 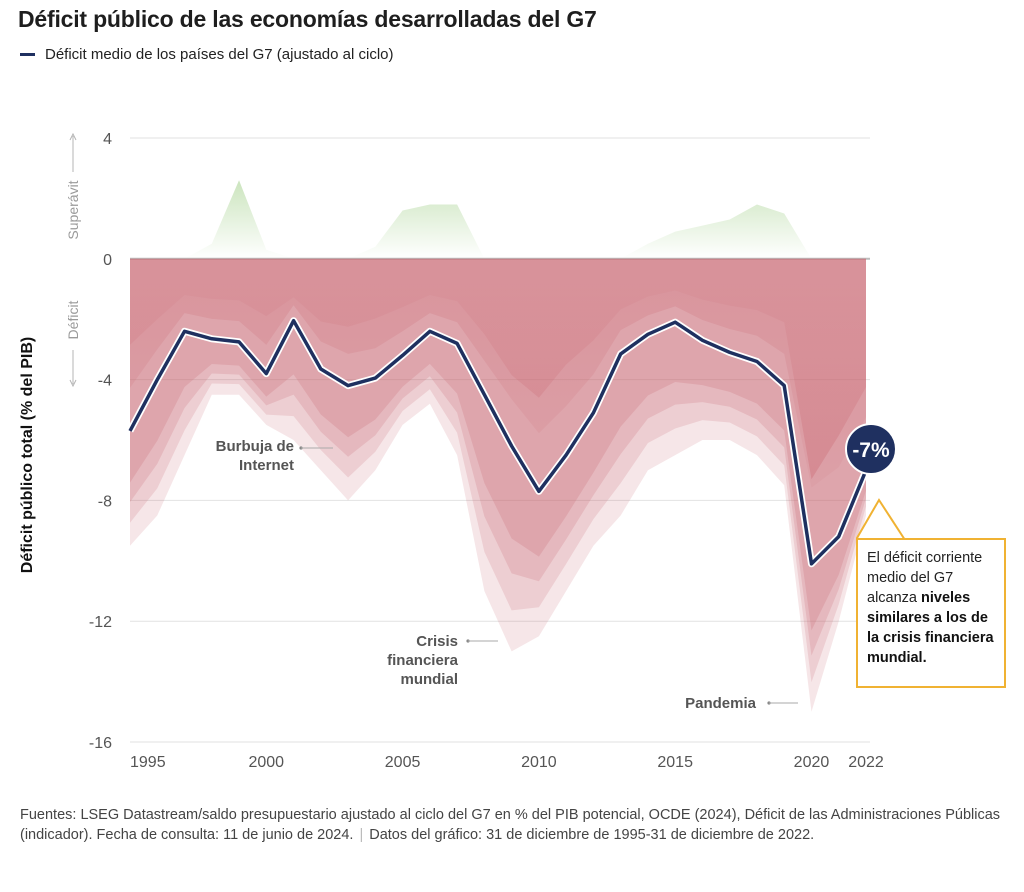 What do you see at coordinates (105, 381) in the screenshot?
I see `y-tick-label: -4` at bounding box center [105, 381].